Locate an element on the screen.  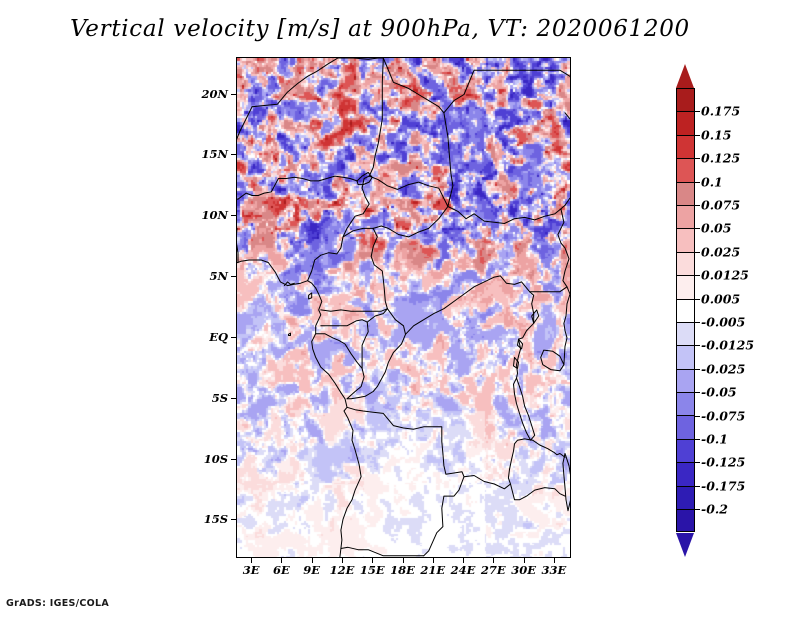
colorbar-tick-label: 0.175 is located at coordinates (721, 111).